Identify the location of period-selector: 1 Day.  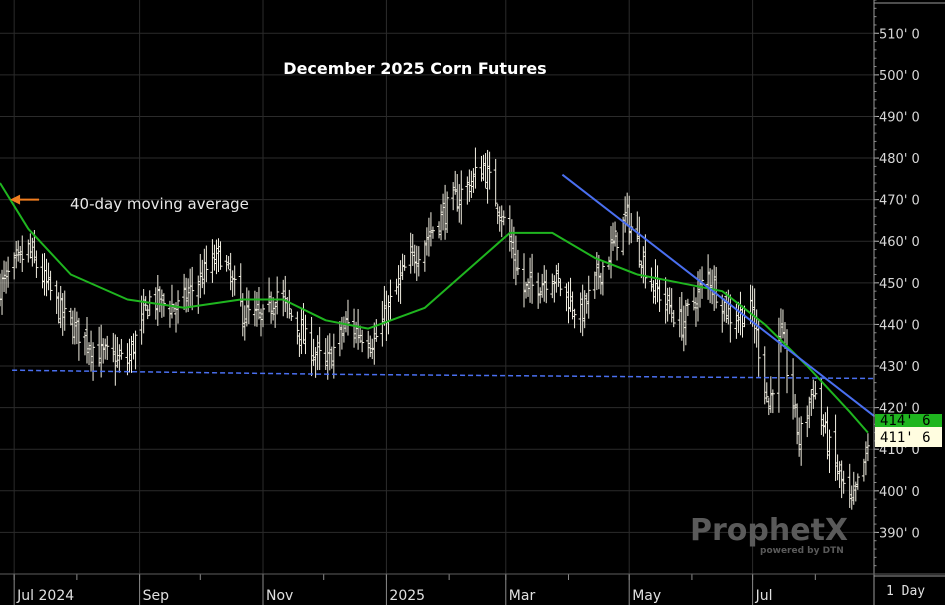
(905, 591).